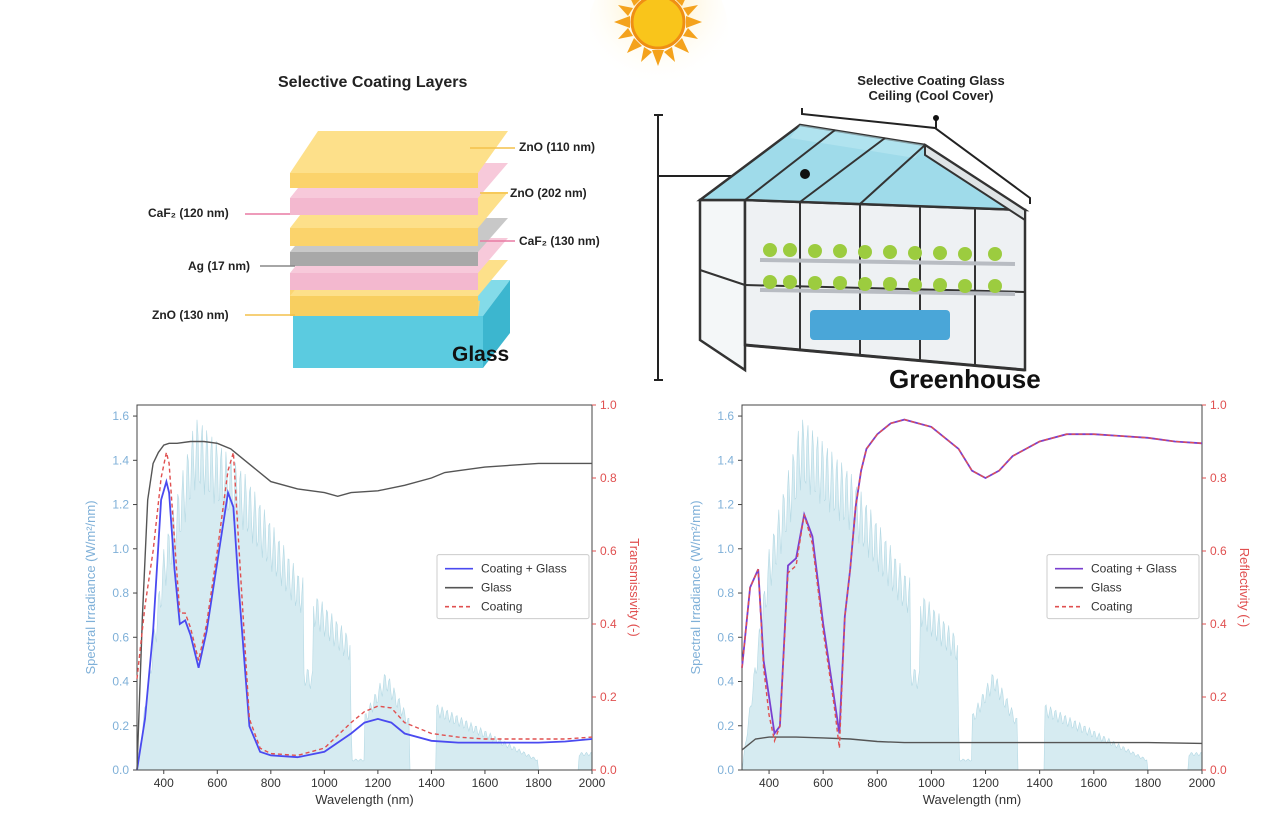 This screenshot has width=1267, height=826. What do you see at coordinates (548, 193) in the screenshot?
I see `label-zno-202: ZnO (202 nm)` at bounding box center [548, 193].